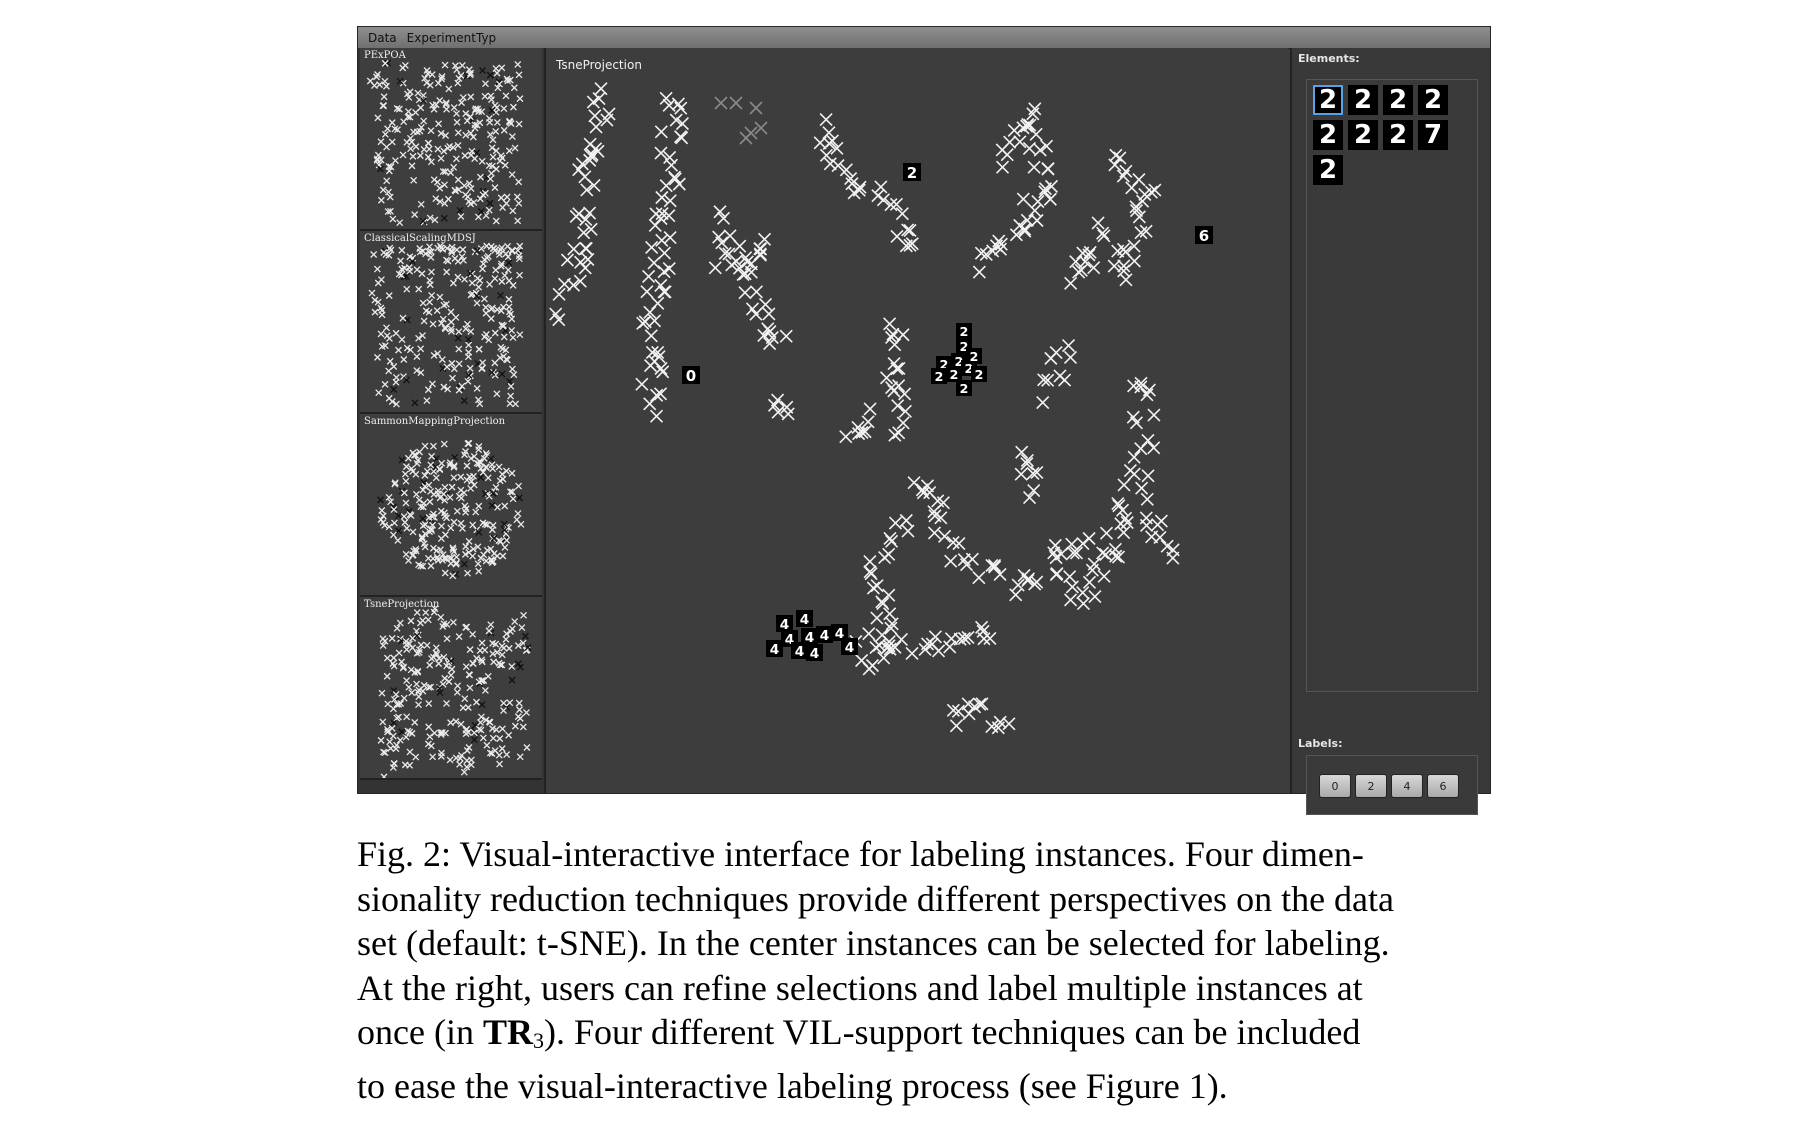  I want to click on element-thumbnail: 2, so click(1328, 100).